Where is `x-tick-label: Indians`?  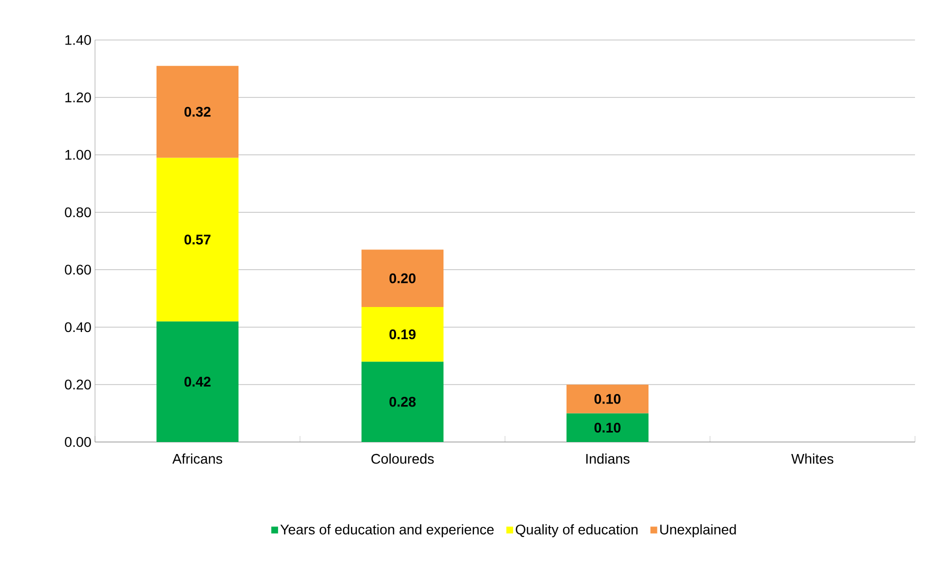
x-tick-label: Indians is located at coordinates (608, 459).